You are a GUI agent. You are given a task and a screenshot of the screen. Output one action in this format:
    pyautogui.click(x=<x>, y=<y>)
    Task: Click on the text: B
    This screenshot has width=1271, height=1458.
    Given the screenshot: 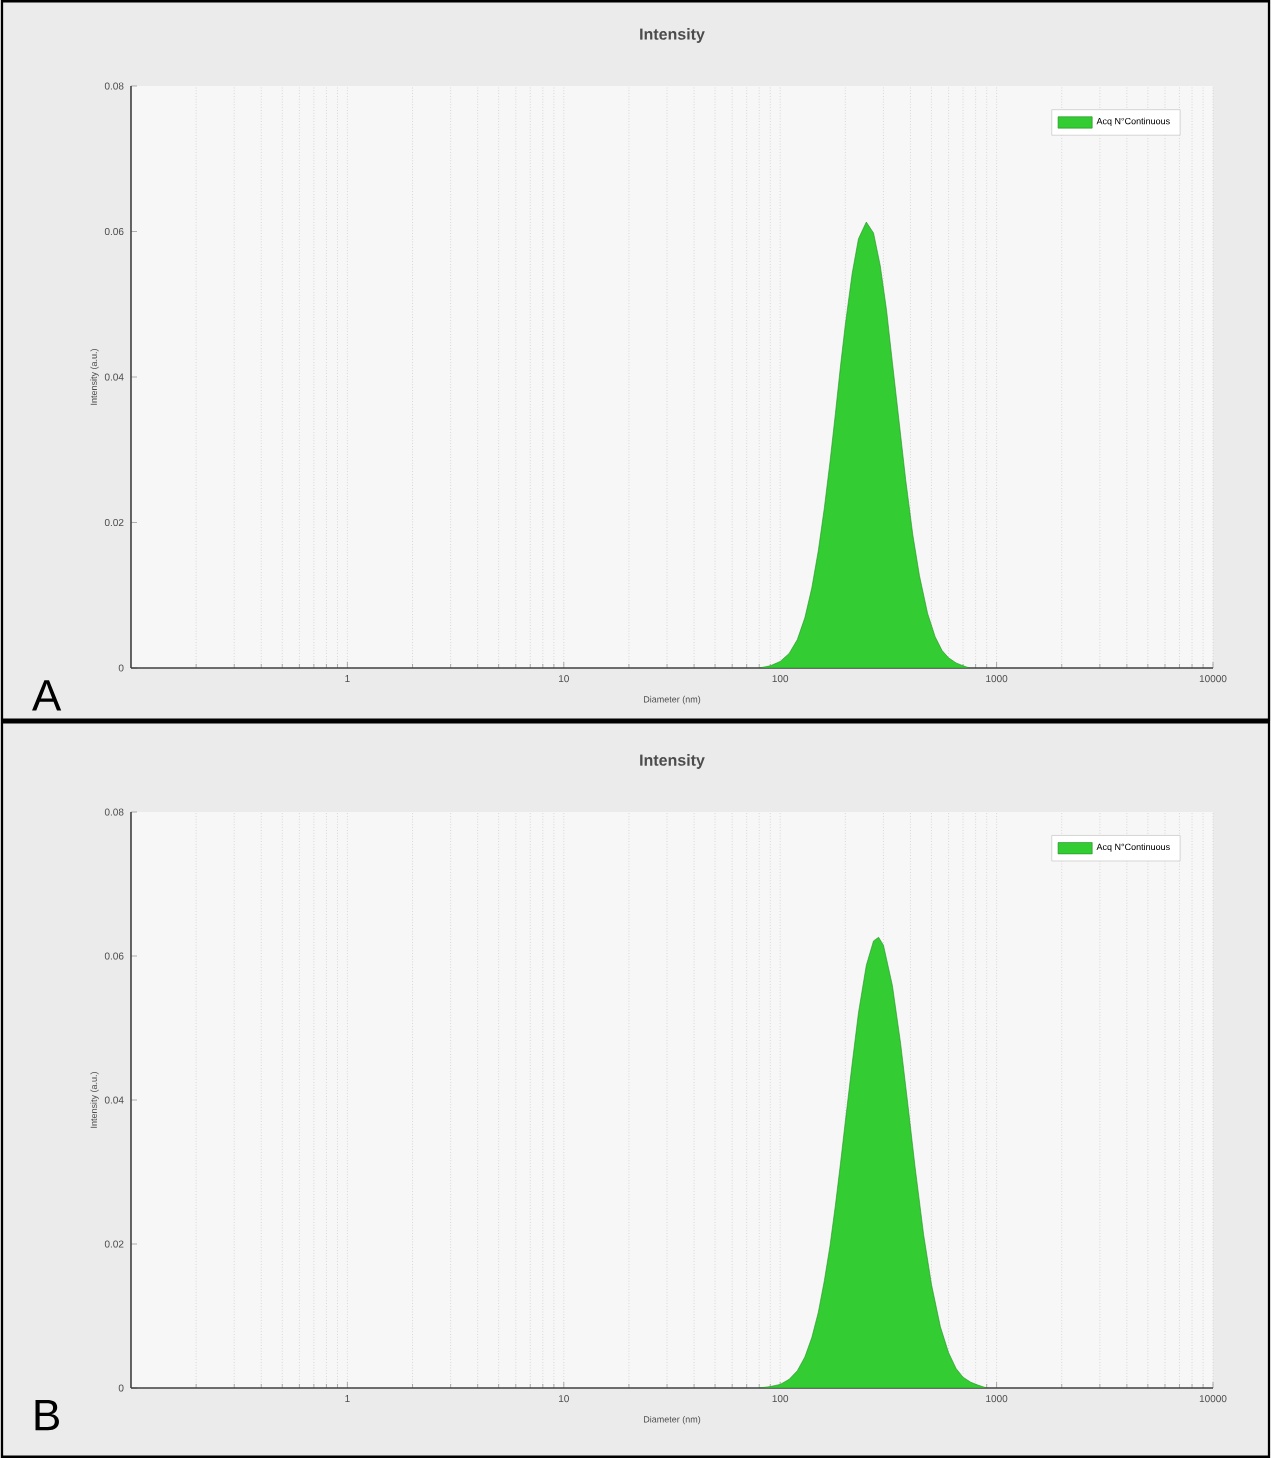 What is the action you would take?
    pyautogui.click(x=47, y=1415)
    